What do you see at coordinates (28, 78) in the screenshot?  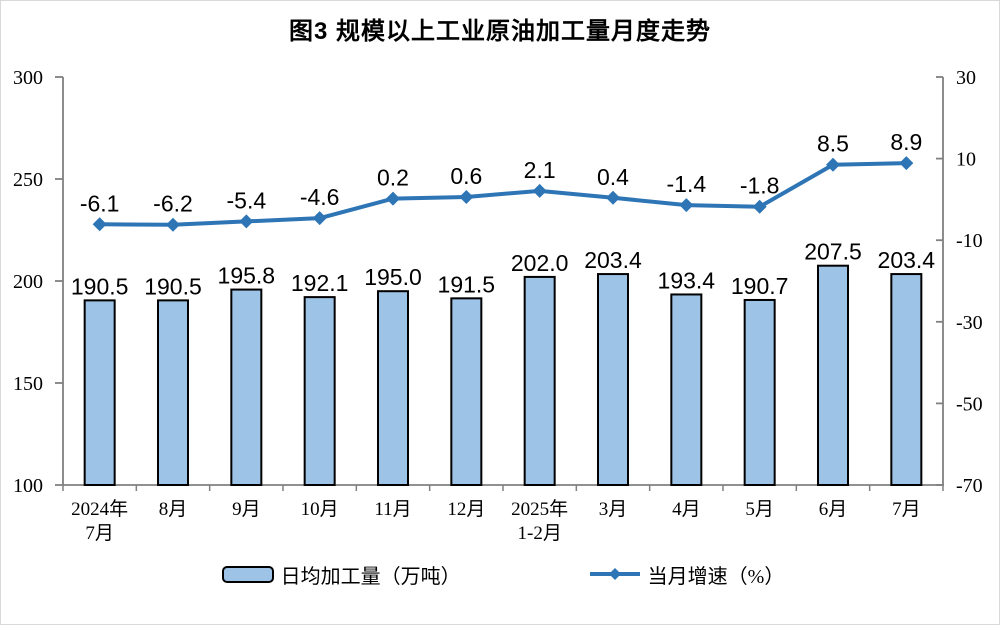 I see `left-axis-tick-label: 300` at bounding box center [28, 78].